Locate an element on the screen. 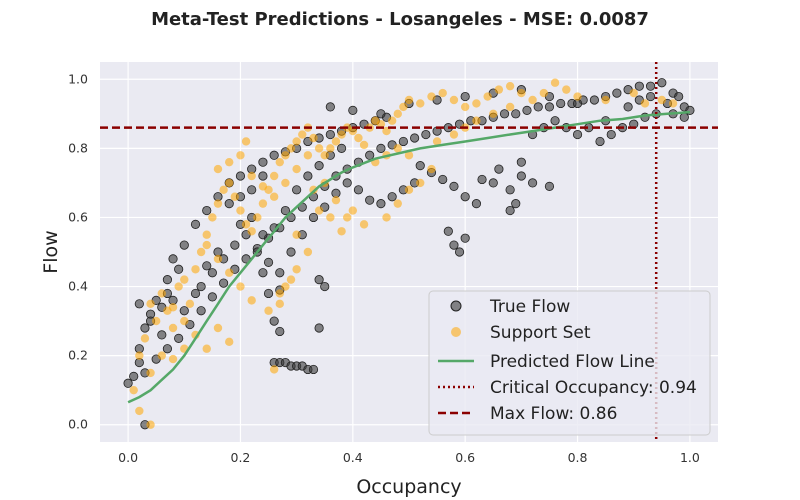 The image size is (800, 500). legend-marker-true-flow is located at coordinates (456, 306).